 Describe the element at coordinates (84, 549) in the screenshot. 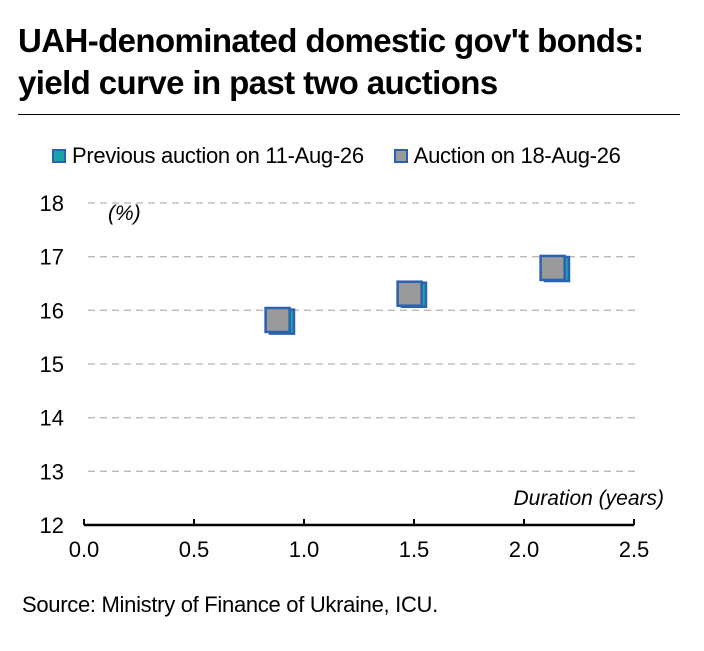

I see `x-tick-label-0.0: 0.0` at that location.